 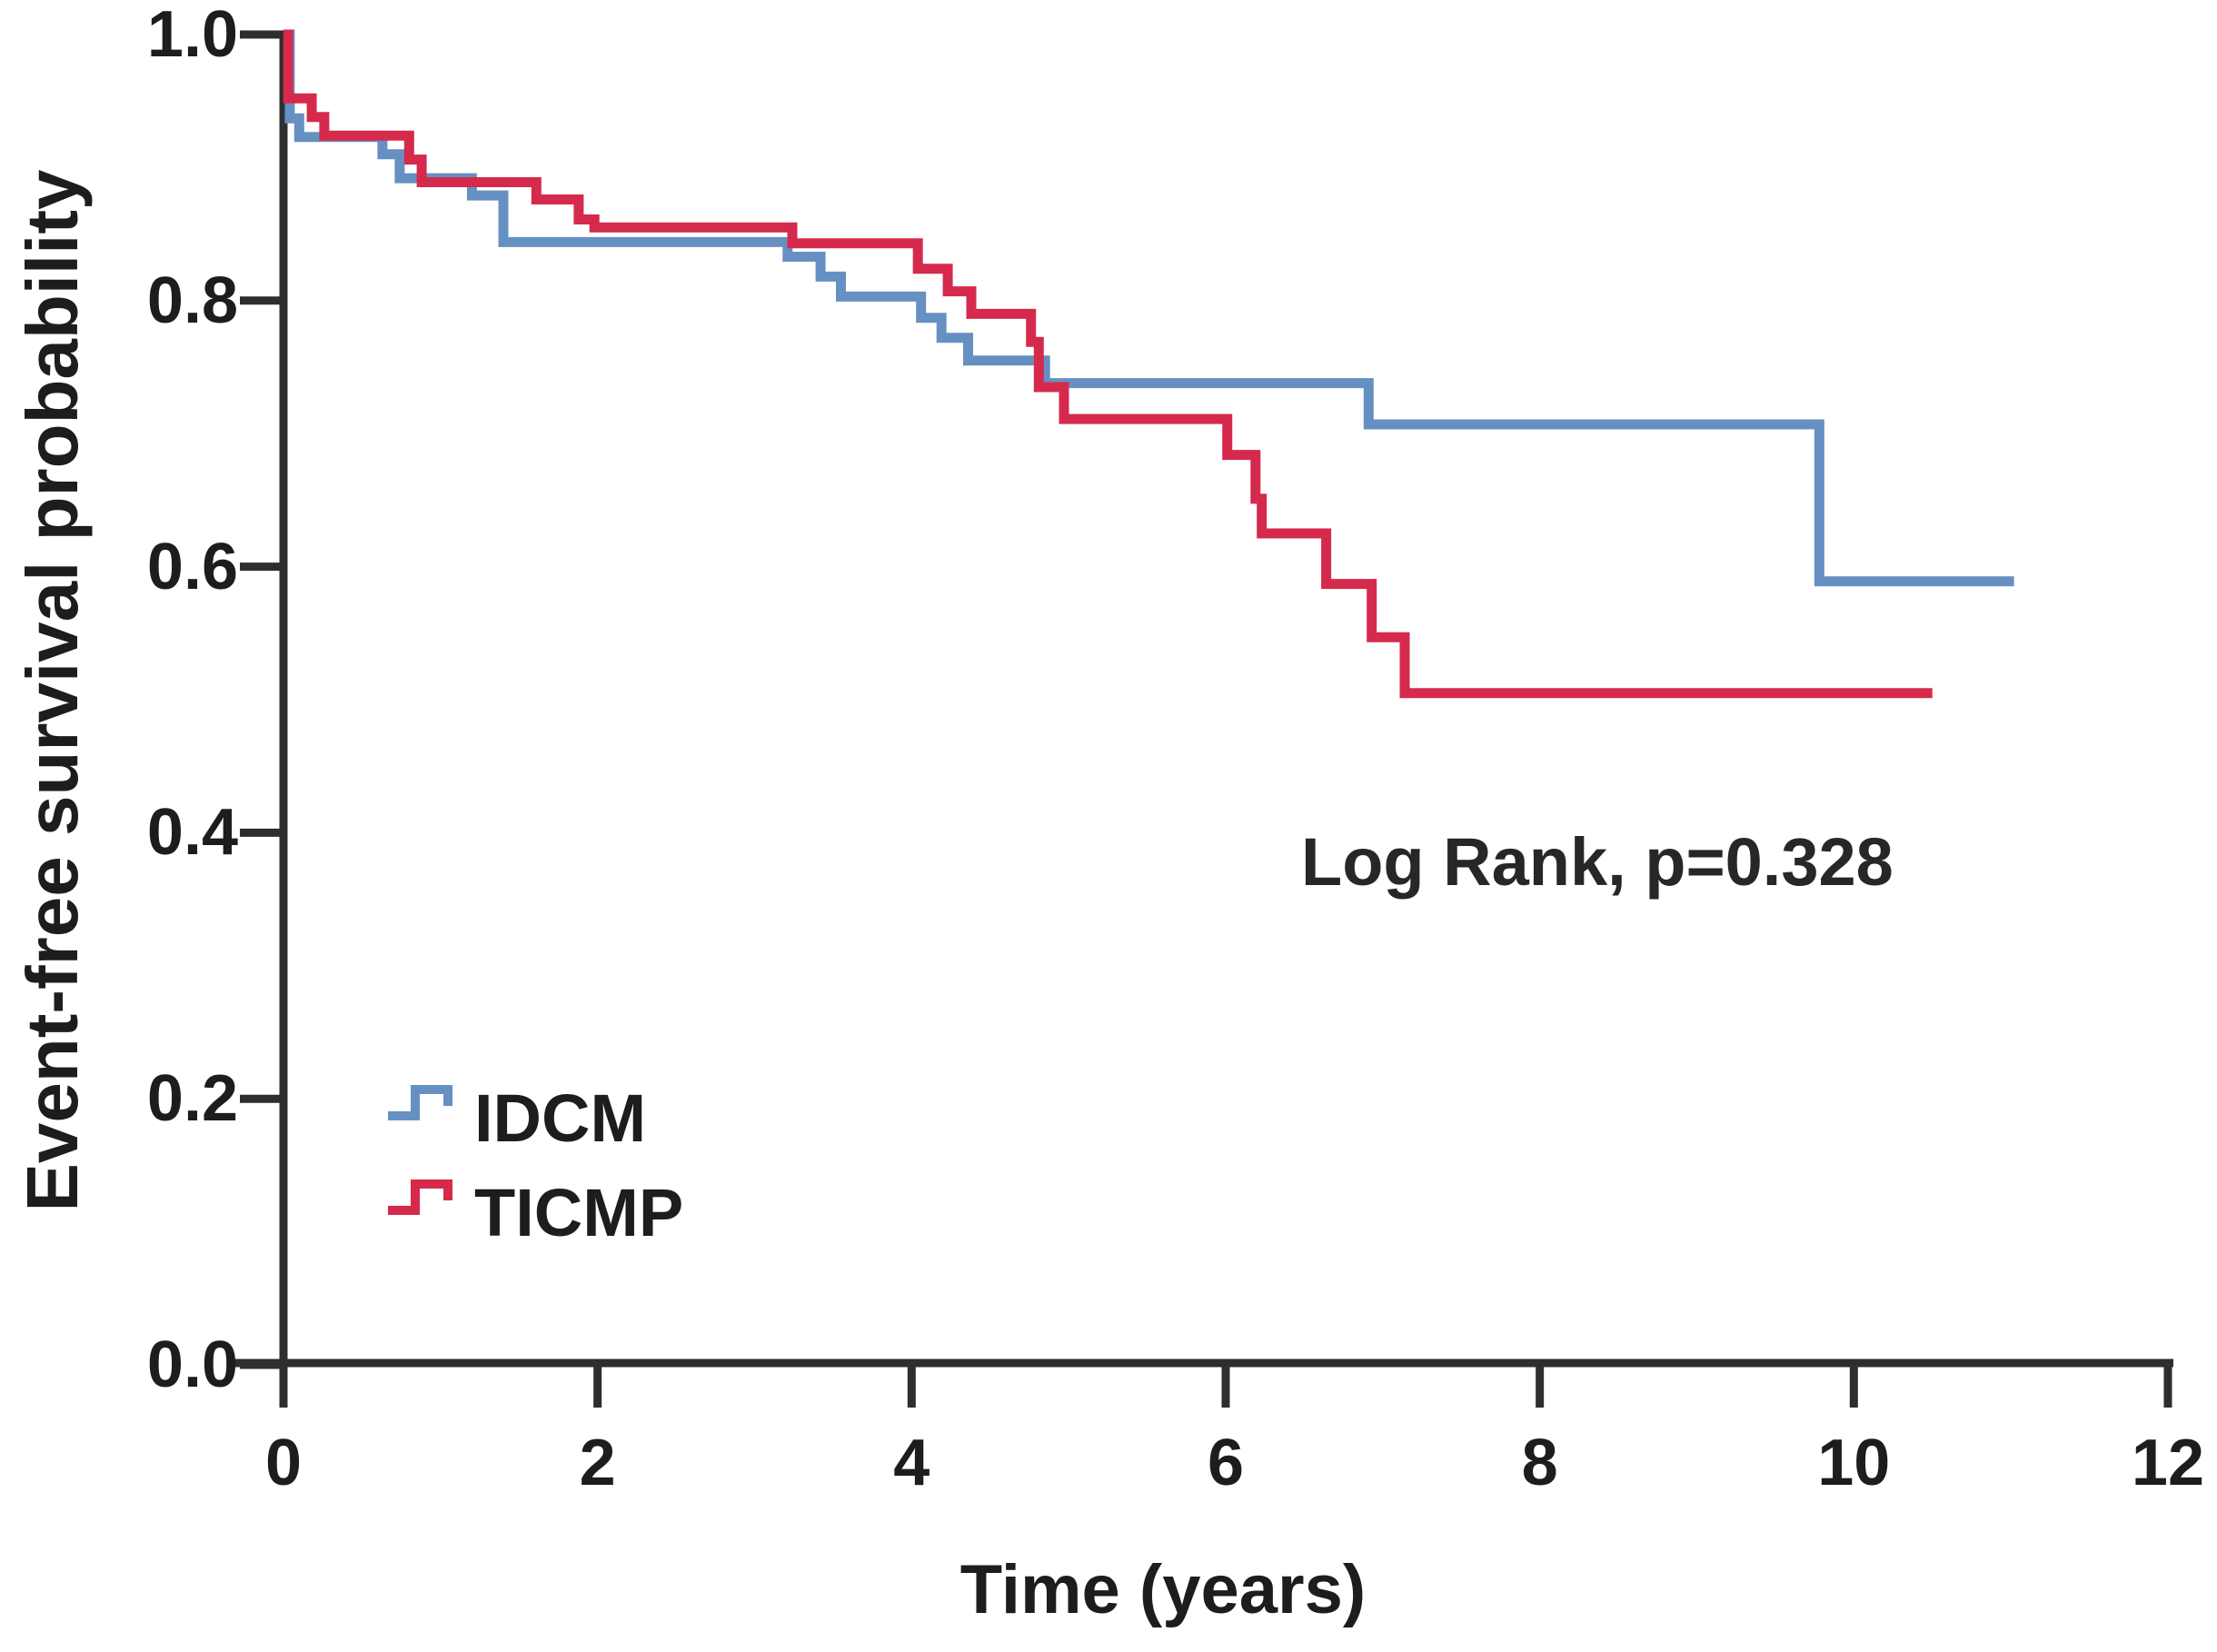 I want to click on x-tick-label: 6, so click(x=1226, y=1463).